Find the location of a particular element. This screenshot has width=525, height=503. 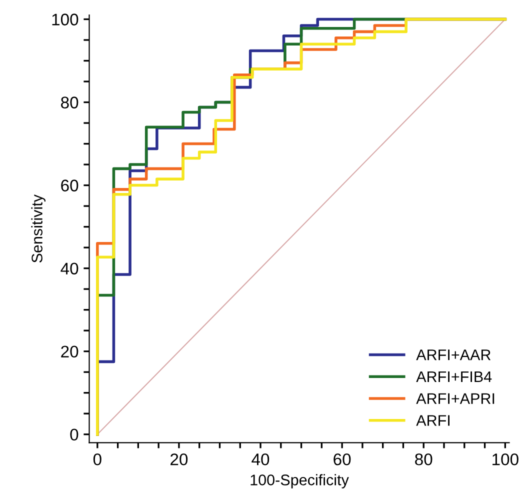

y-tick-label: 0 is located at coordinates (74, 434).